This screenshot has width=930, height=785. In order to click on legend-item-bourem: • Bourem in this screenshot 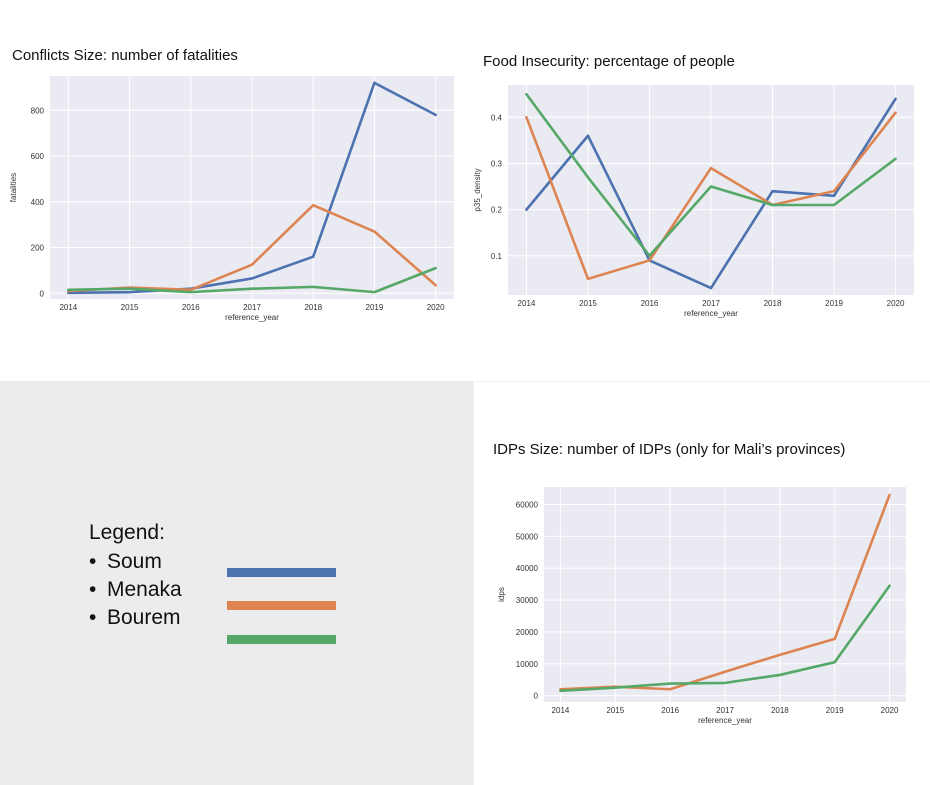, I will do `click(135, 618)`.